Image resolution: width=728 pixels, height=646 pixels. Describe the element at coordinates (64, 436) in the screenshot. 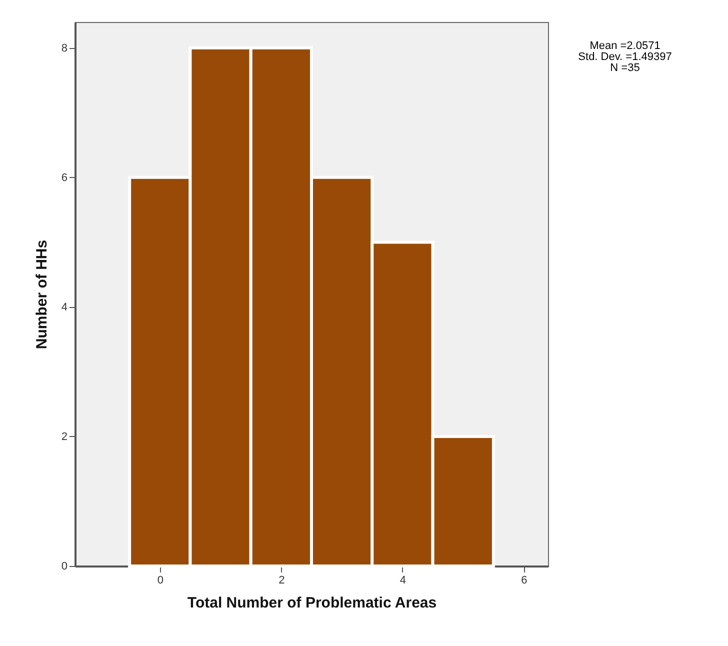

I see `y-tick-label: 2` at that location.